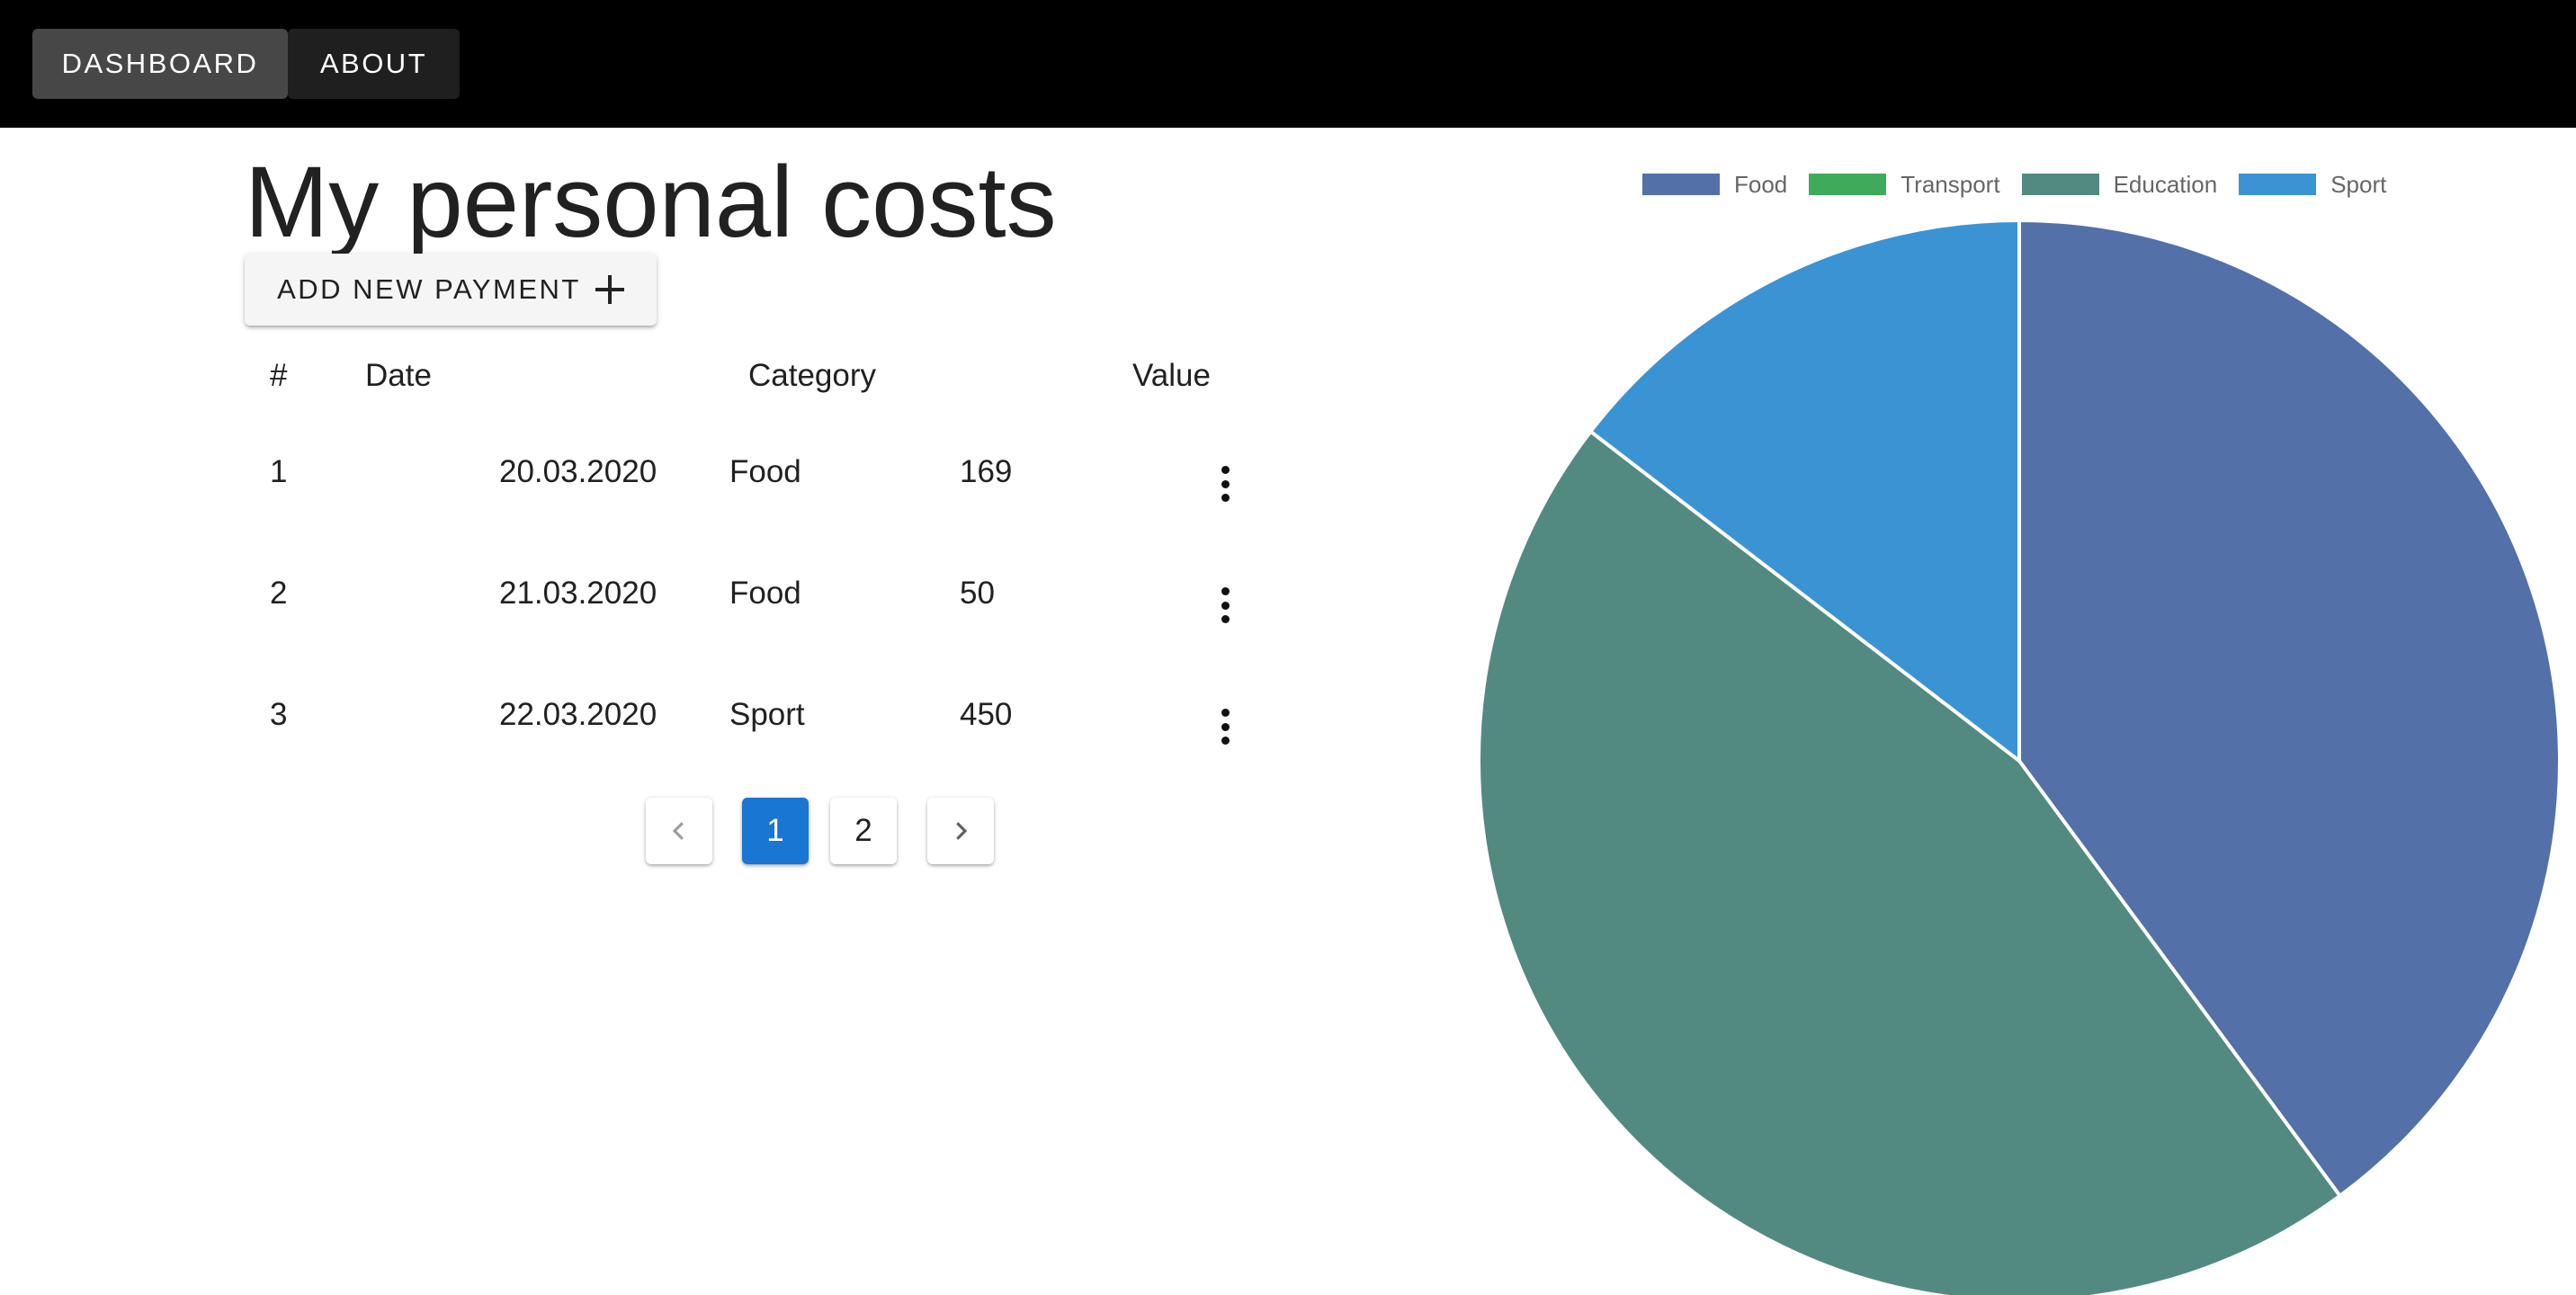 The height and width of the screenshot is (1295, 2576). Describe the element at coordinates (279, 472) in the screenshot. I see `row-number: 1` at that location.